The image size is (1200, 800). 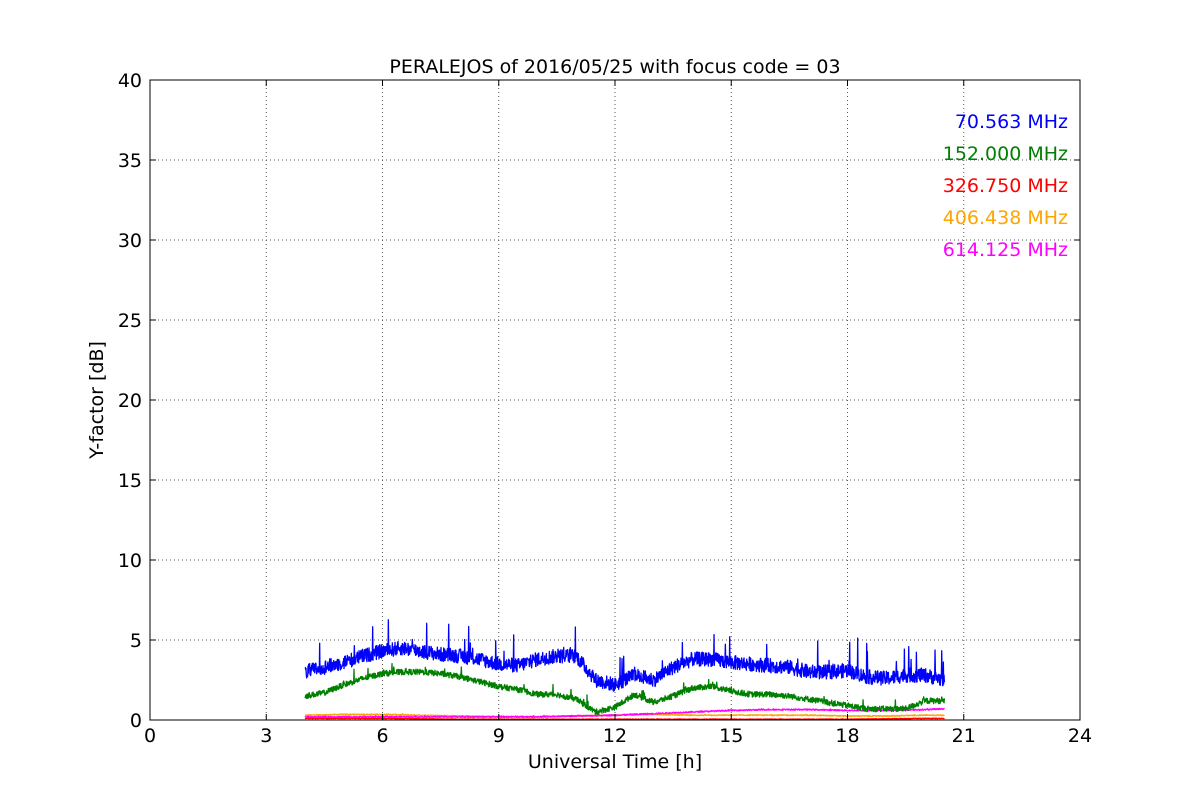 What do you see at coordinates (130, 321) in the screenshot?
I see `y-tick-label: 25` at bounding box center [130, 321].